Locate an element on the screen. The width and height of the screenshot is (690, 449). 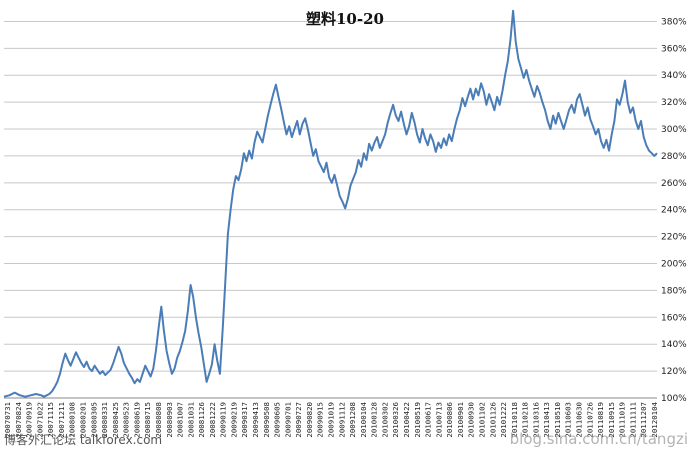
x-tick-label: 20100806 is located at coordinates (449, 420).